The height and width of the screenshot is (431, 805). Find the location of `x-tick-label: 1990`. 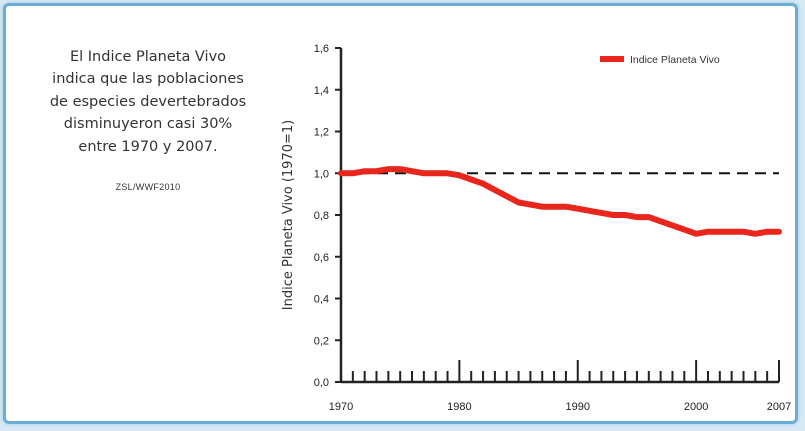

x-tick-label: 1990 is located at coordinates (578, 407).